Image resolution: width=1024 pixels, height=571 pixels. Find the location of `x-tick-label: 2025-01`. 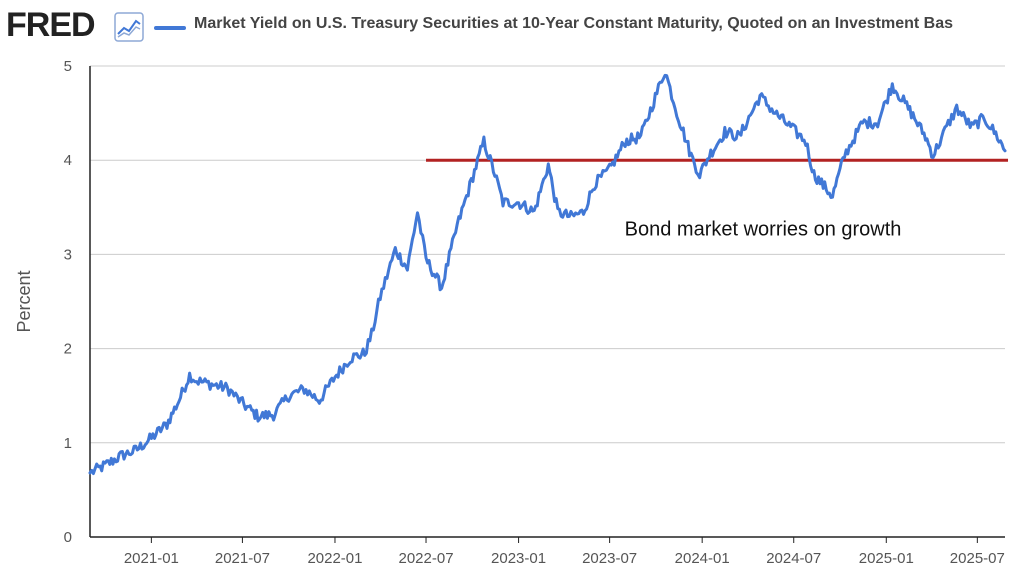

x-tick-label: 2025-01 is located at coordinates (886, 558).